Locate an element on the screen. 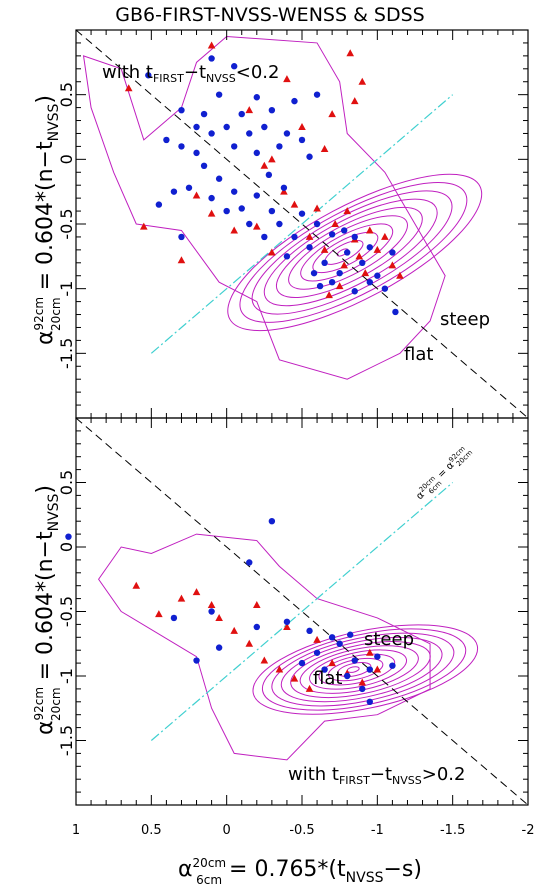 Image resolution: width=549 pixels, height=892 pixels. x-tick-label: 0 is located at coordinates (227, 830).